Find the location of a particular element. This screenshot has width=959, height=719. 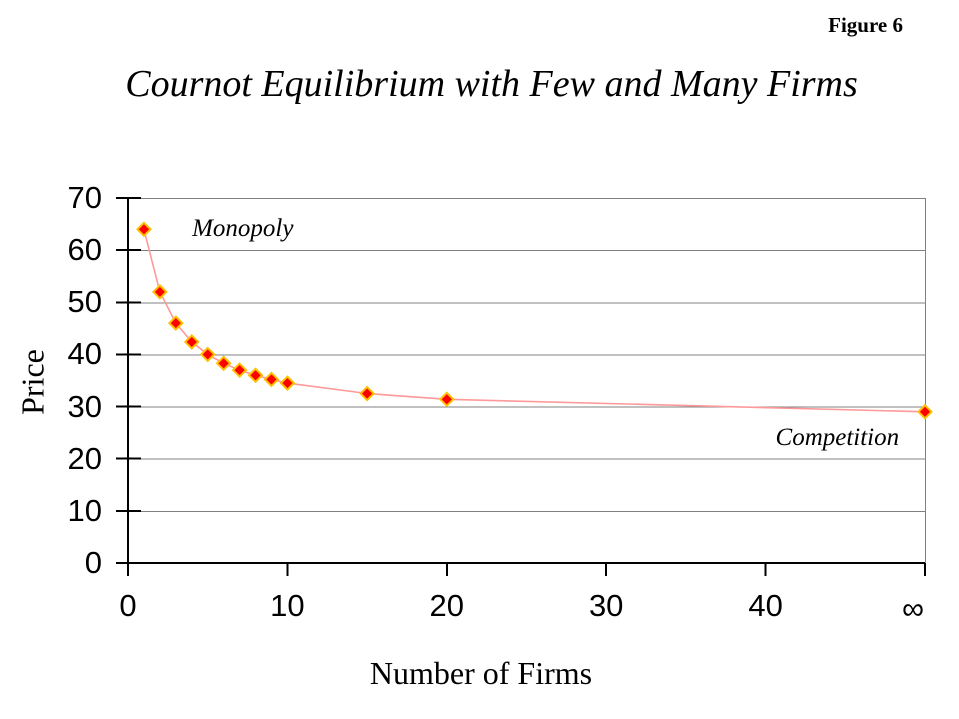

x-tick-label: 0 is located at coordinates (128, 605).